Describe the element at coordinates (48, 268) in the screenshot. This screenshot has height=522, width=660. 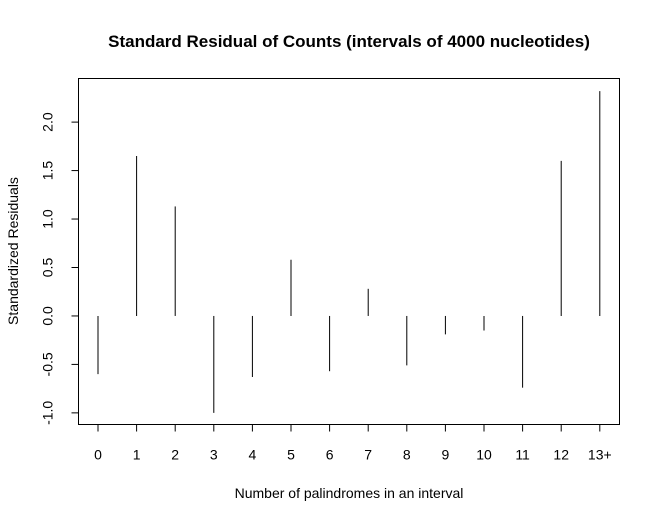
I see `y-tick-label: 0.5` at that location.